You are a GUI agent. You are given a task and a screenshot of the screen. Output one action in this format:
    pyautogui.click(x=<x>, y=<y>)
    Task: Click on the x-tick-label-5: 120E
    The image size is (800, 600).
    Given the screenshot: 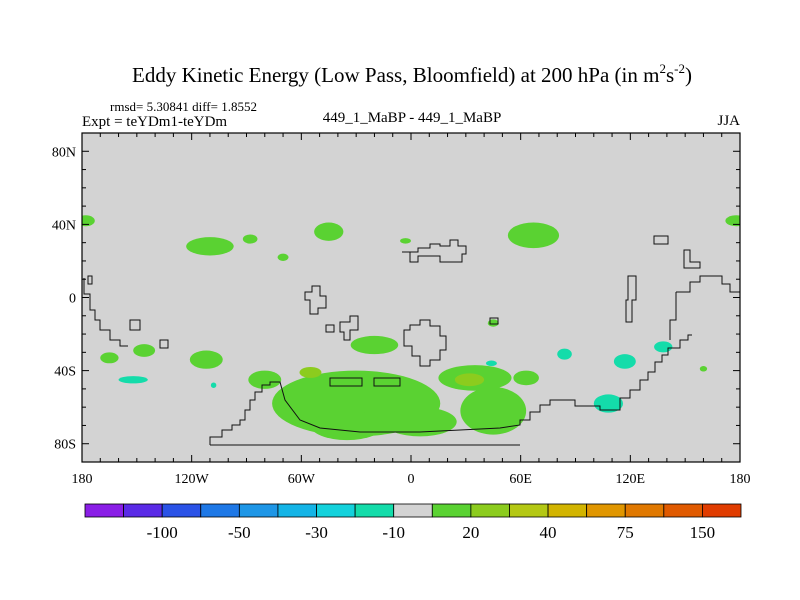 What is the action you would take?
    pyautogui.click(x=631, y=479)
    